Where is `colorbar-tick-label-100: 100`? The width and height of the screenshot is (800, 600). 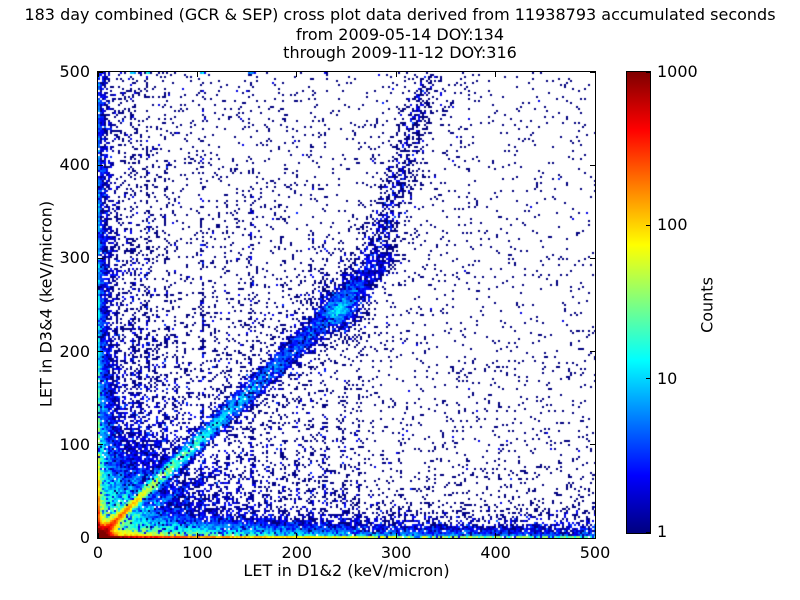 colorbar-tick-label-100: 100 is located at coordinates (672, 225).